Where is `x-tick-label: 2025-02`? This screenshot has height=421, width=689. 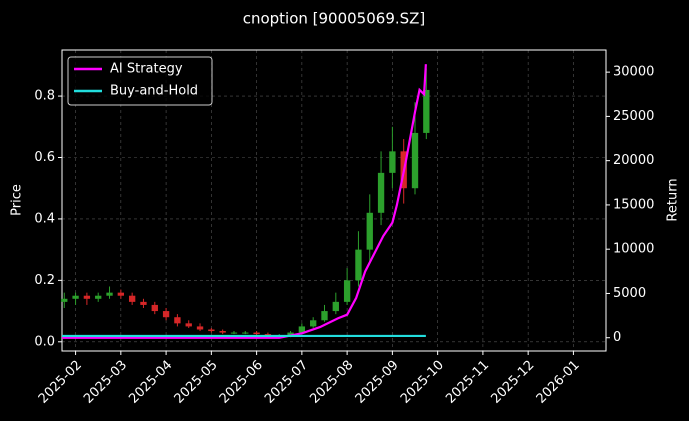
x-tick-label: 2025-02 is located at coordinates (60, 382).